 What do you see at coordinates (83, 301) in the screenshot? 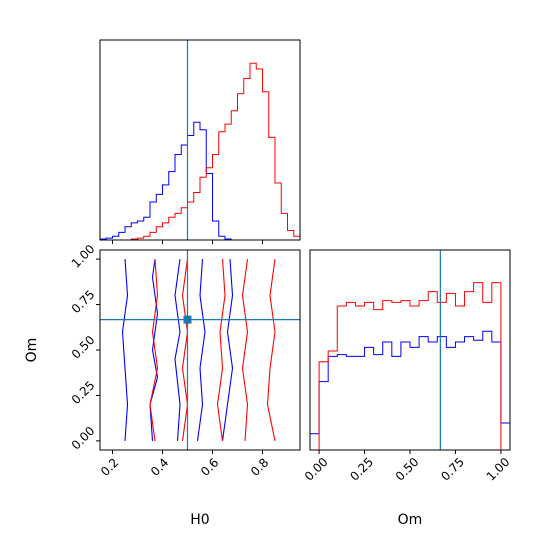
I see `contour-ytick-label-3: 0.75` at bounding box center [83, 301].